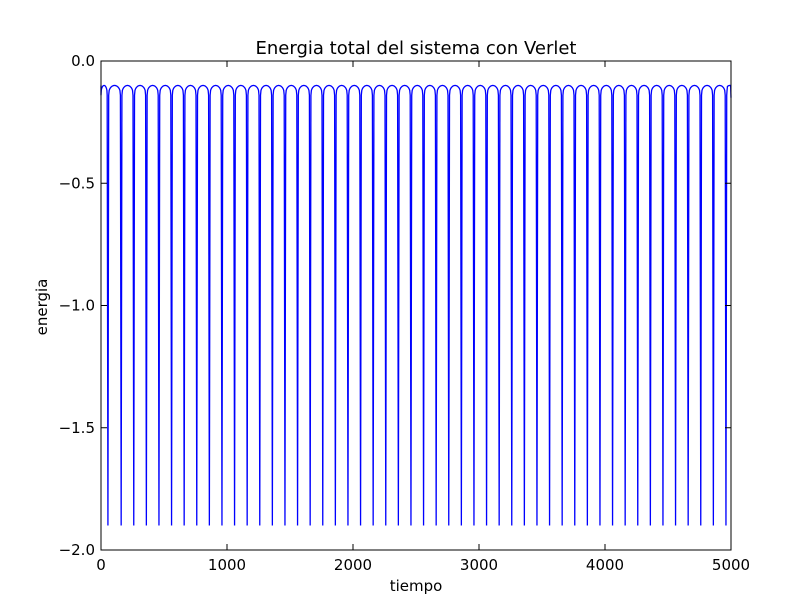 Image resolution: width=812 pixels, height=612 pixels. Describe the element at coordinates (77, 306) in the screenshot. I see `y-tick-label: −1.0` at that location.